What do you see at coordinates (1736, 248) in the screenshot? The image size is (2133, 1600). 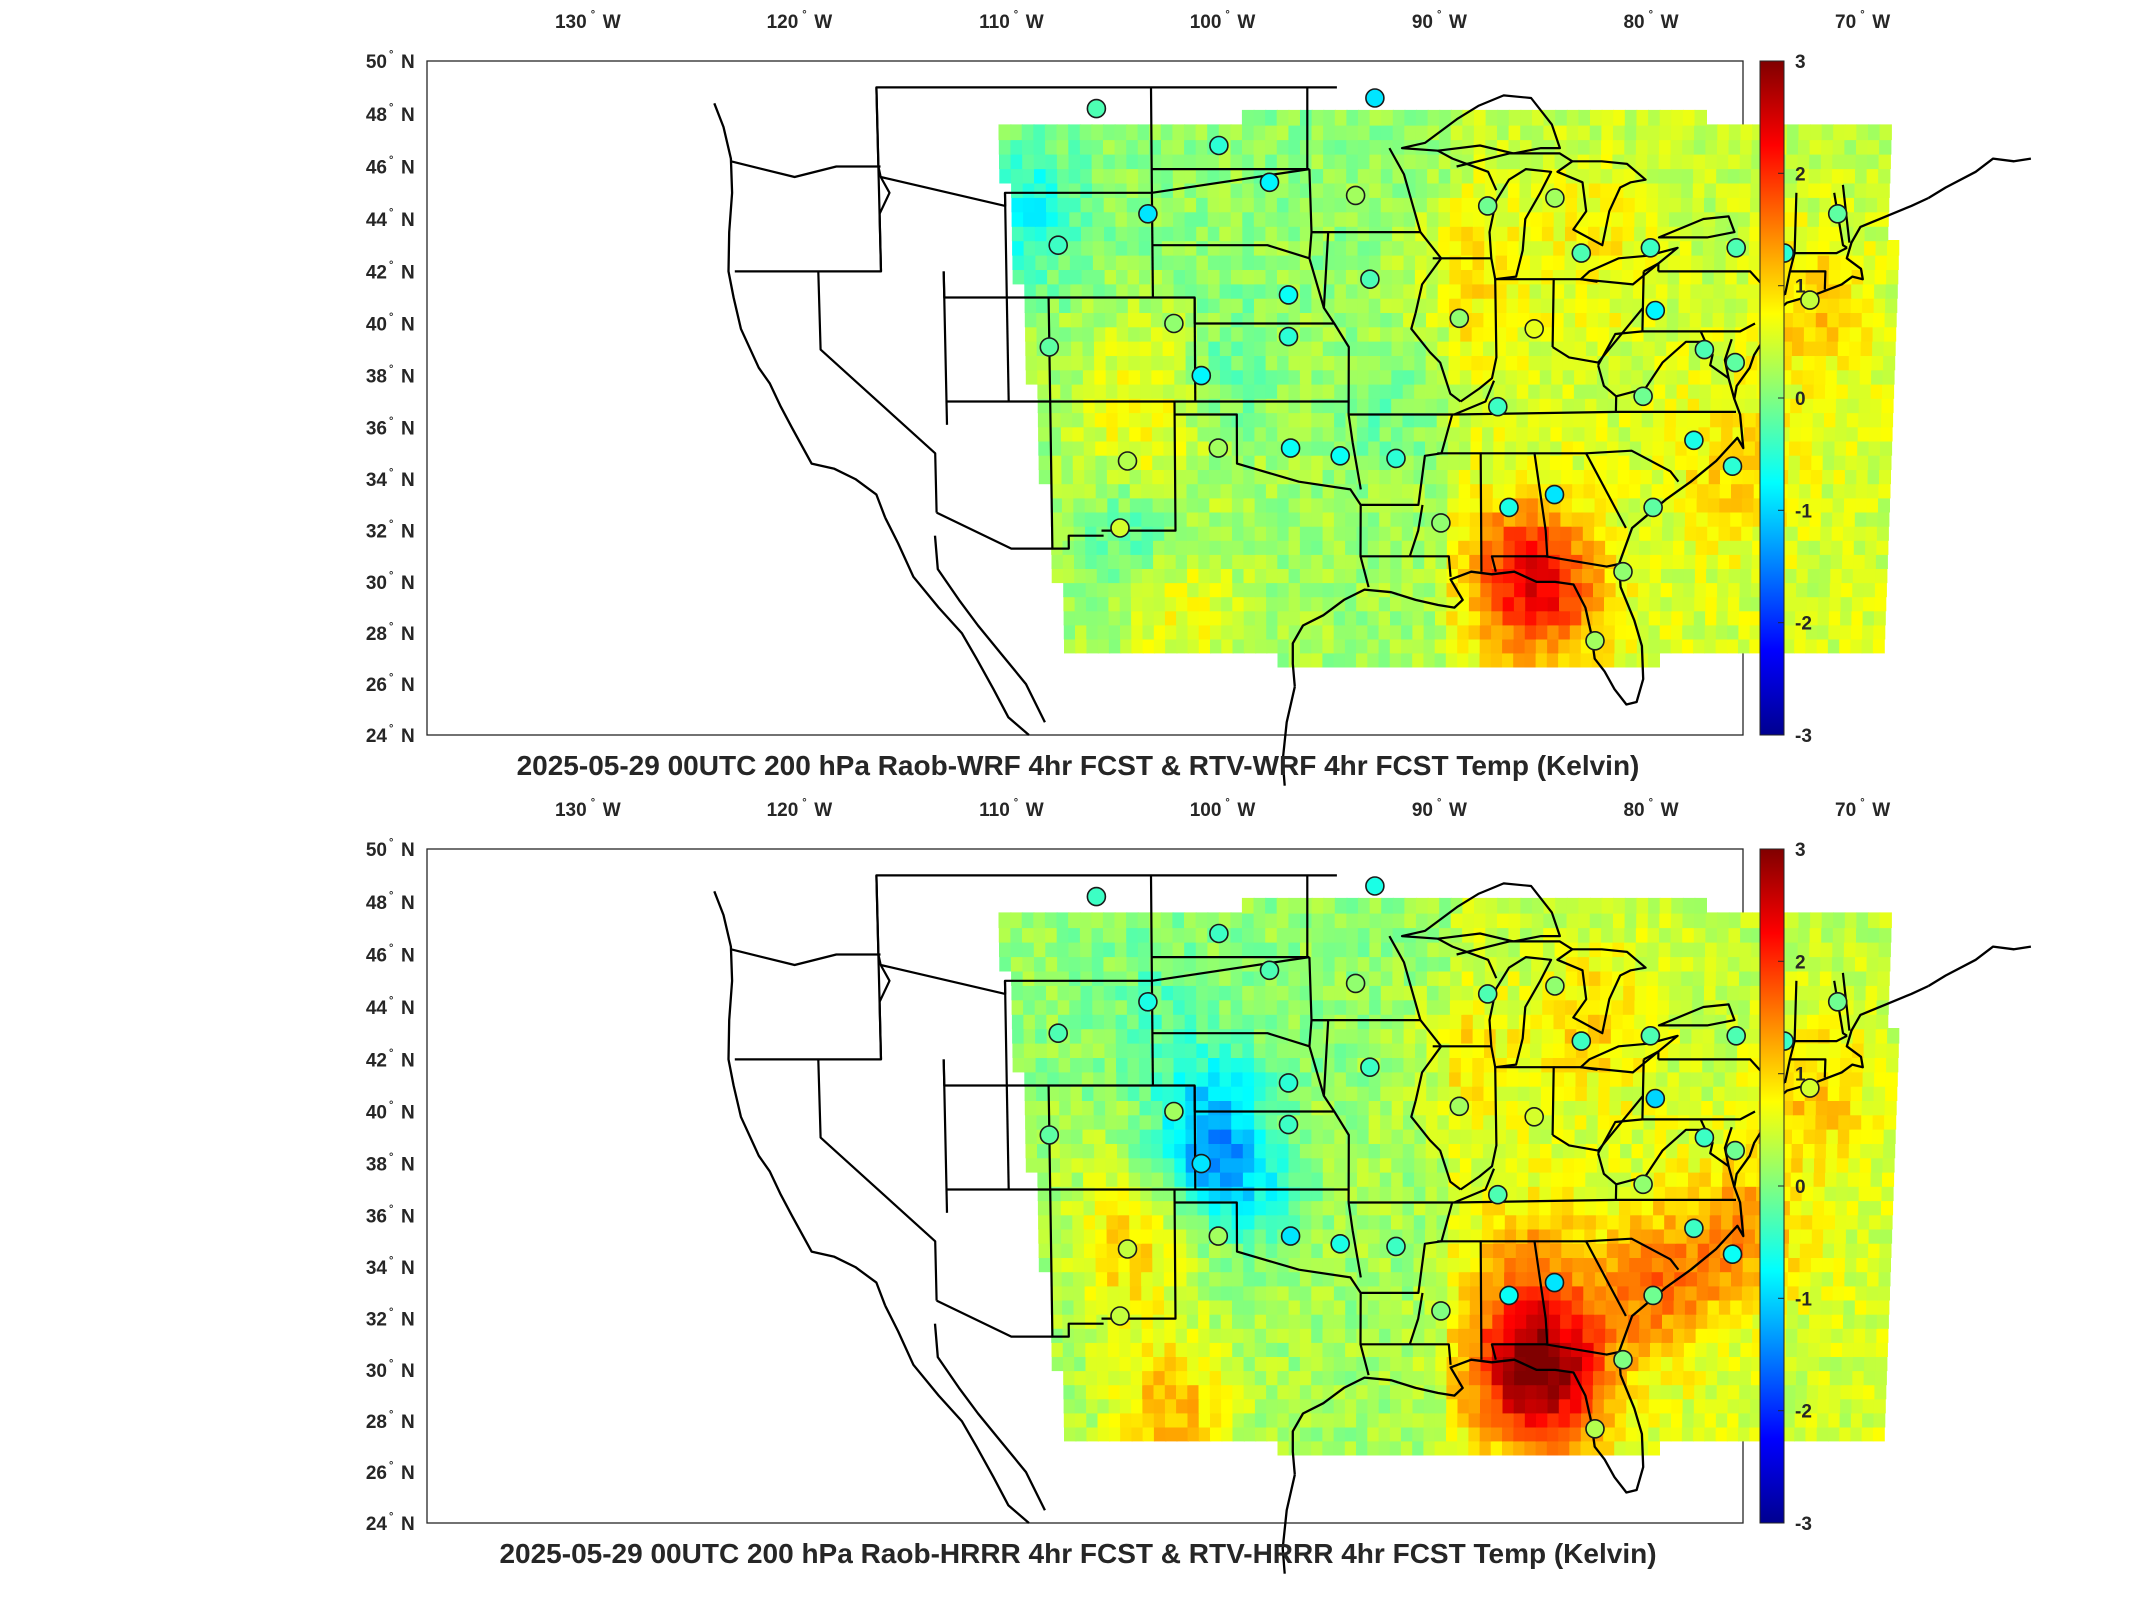 I see `raob-station-marker` at bounding box center [1736, 248].